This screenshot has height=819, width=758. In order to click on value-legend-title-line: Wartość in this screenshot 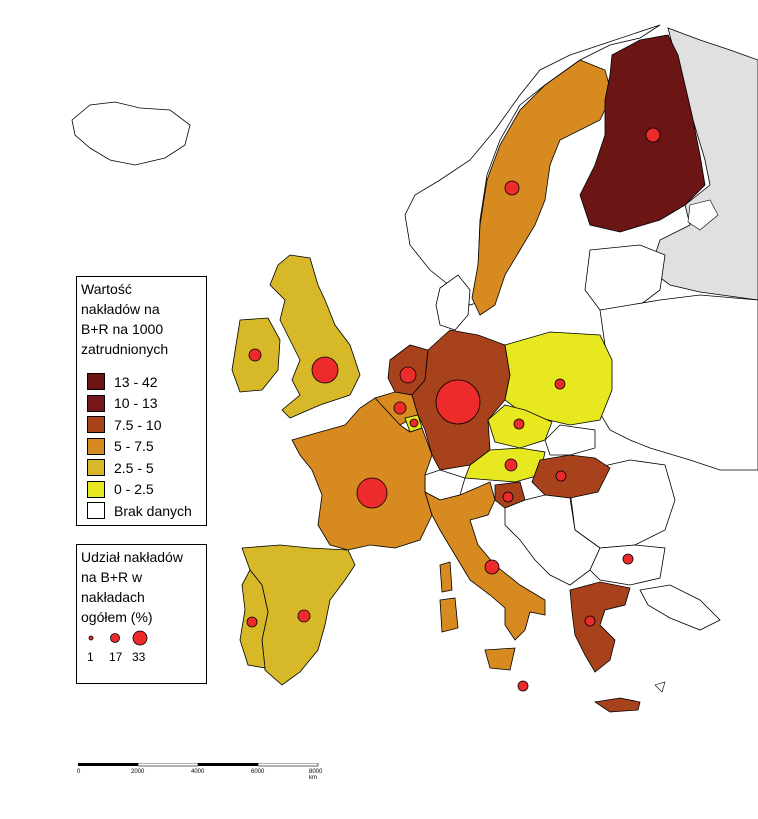, I will do `click(106, 289)`.